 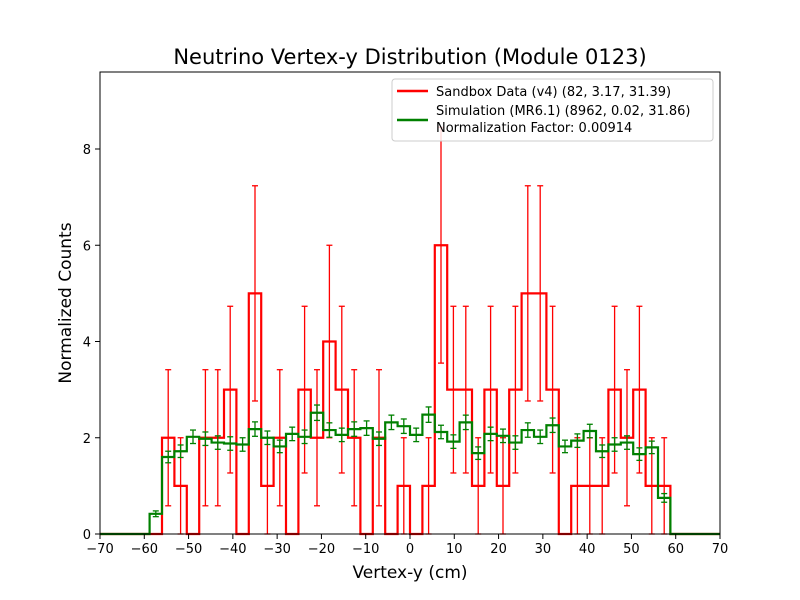 What do you see at coordinates (87, 246) in the screenshot?
I see `y-tick-label: 6` at bounding box center [87, 246].